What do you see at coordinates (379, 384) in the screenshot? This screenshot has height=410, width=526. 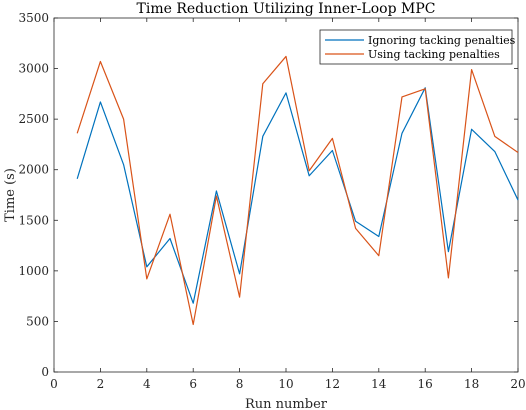 I see `x-tick-label: 14` at bounding box center [379, 384].